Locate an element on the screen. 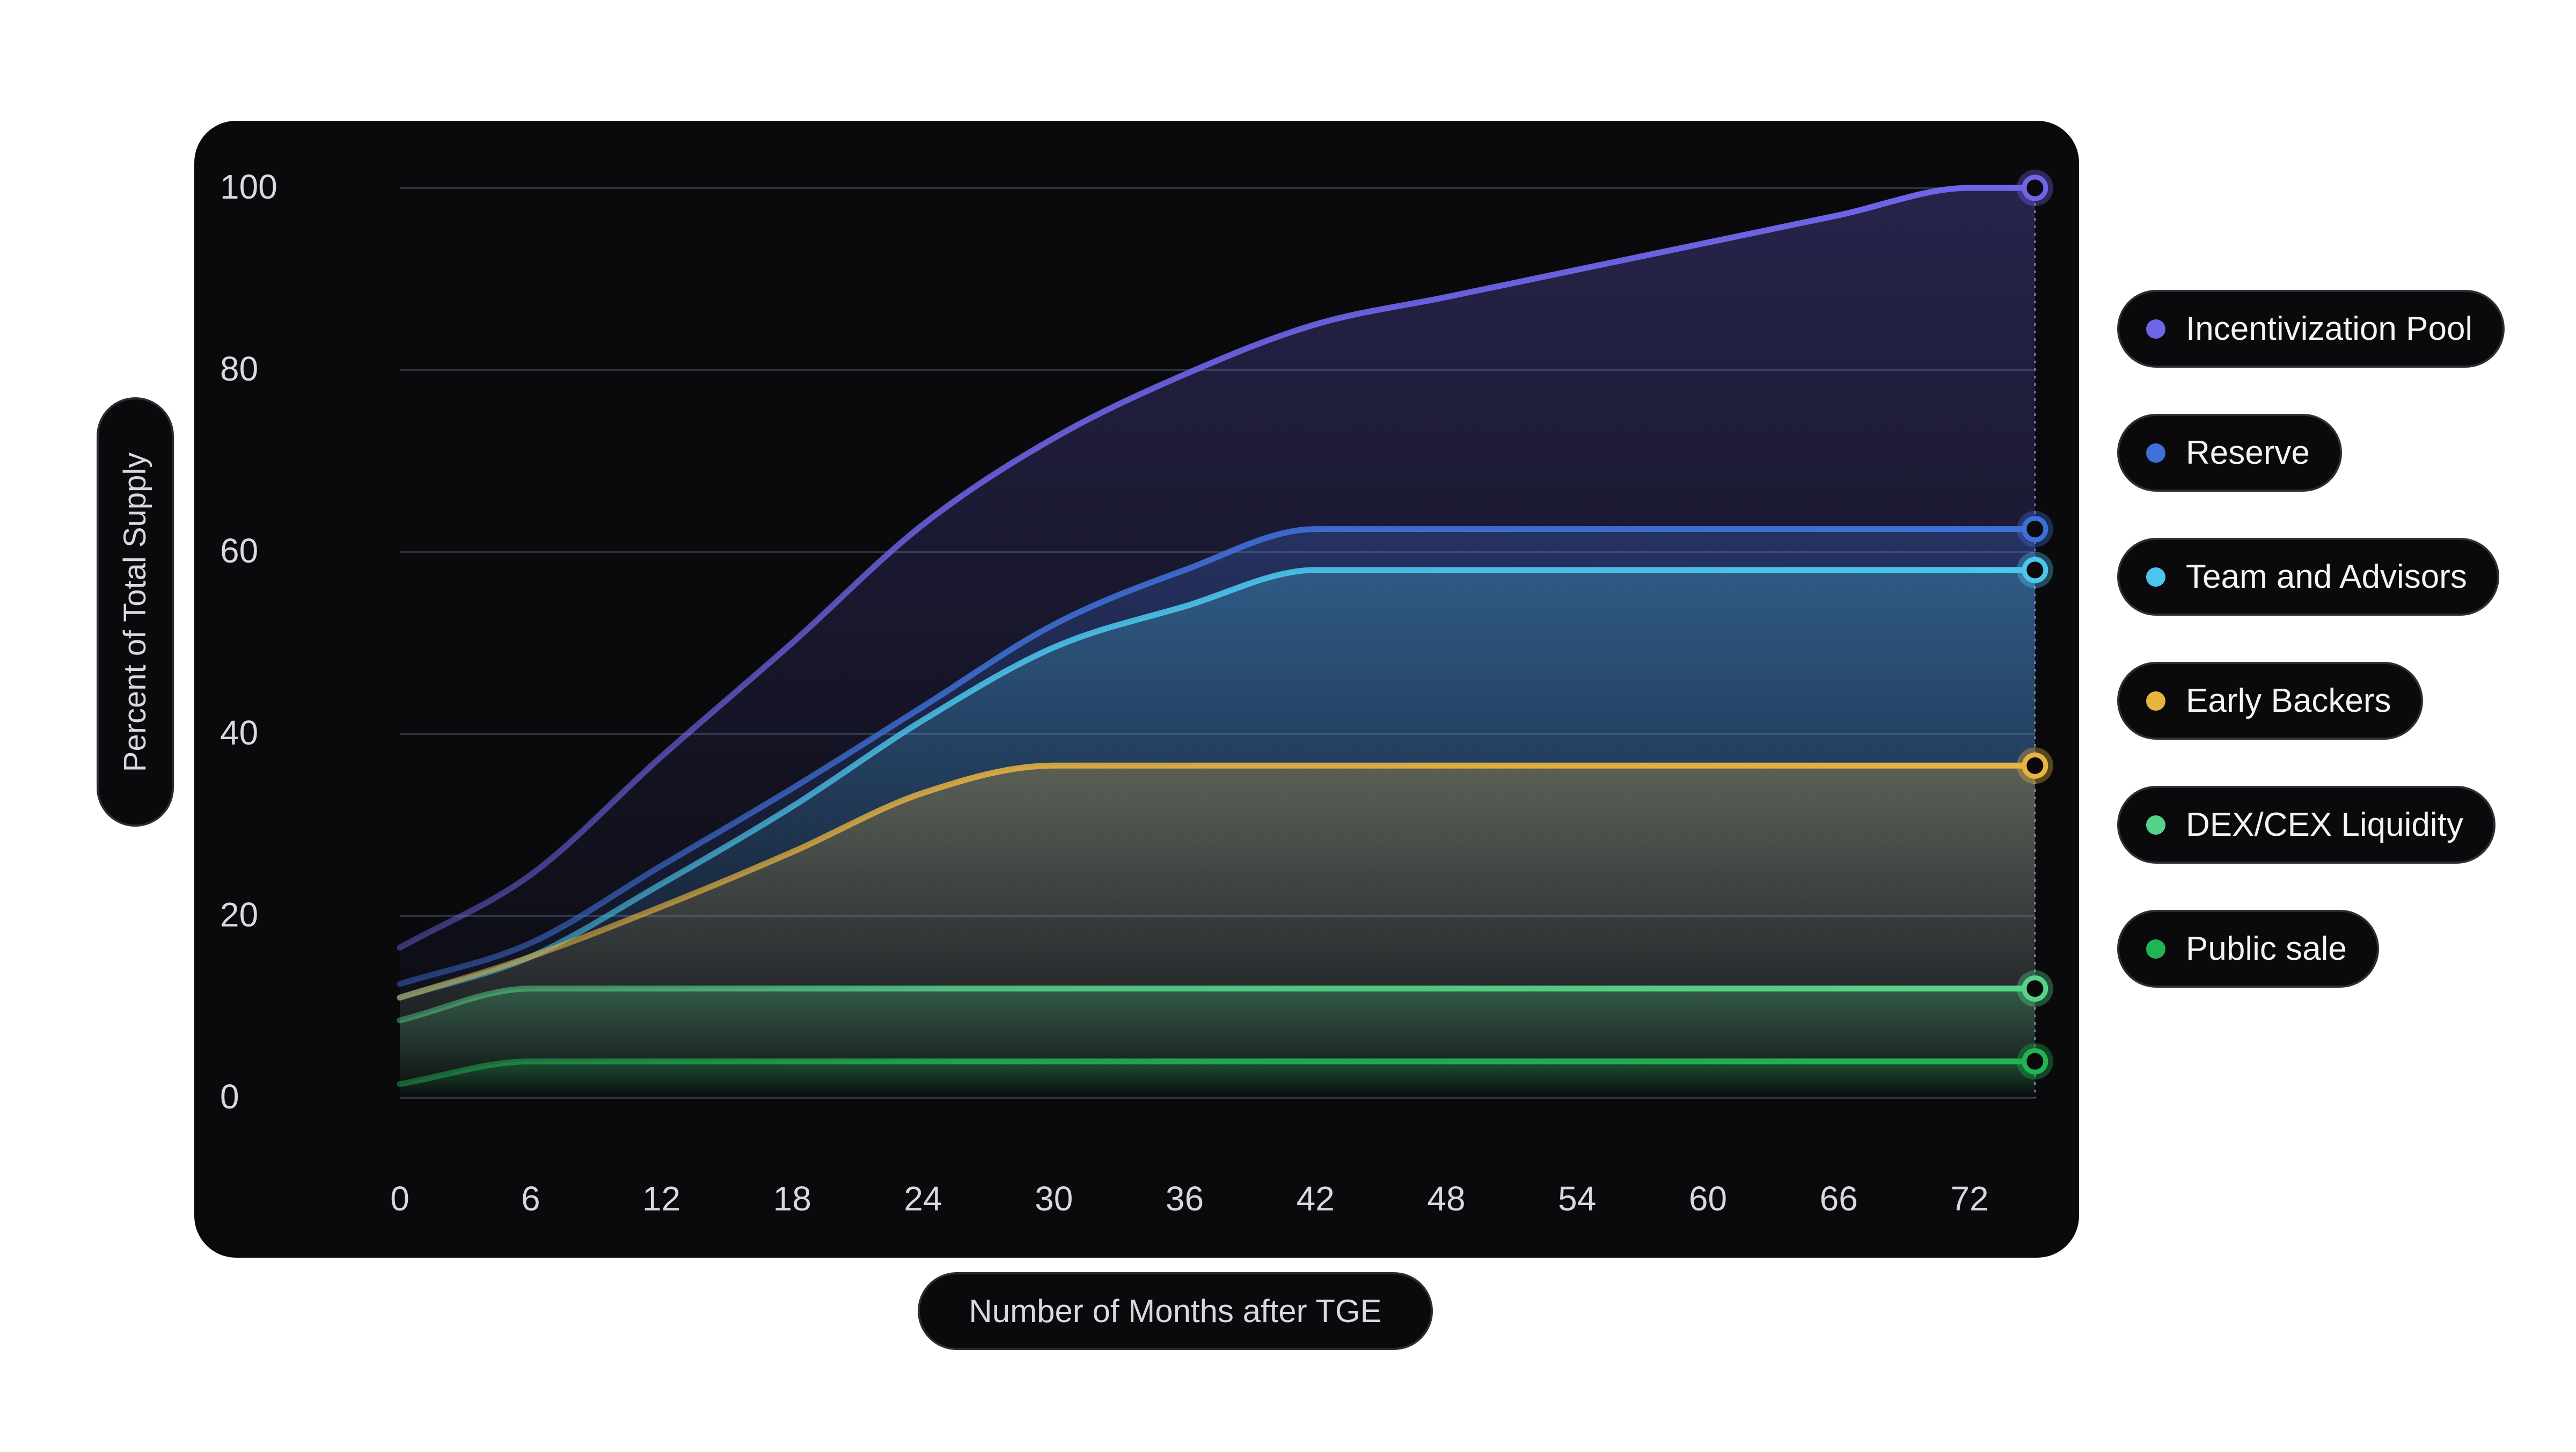  legend-label: Reserve is located at coordinates (2248, 452).